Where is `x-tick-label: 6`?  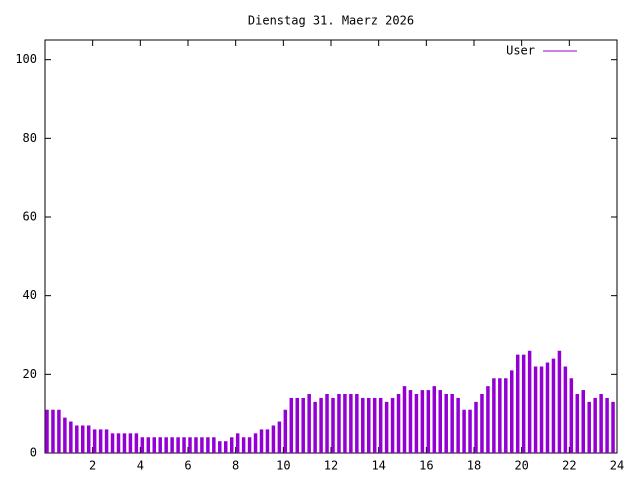 x-tick-label: 6 is located at coordinates (187, 466).